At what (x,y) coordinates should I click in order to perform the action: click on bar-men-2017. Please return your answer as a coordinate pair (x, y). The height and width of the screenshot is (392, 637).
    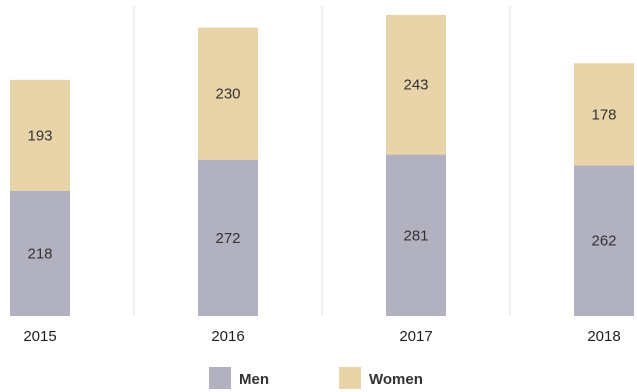
    Looking at the image, I should click on (416, 235).